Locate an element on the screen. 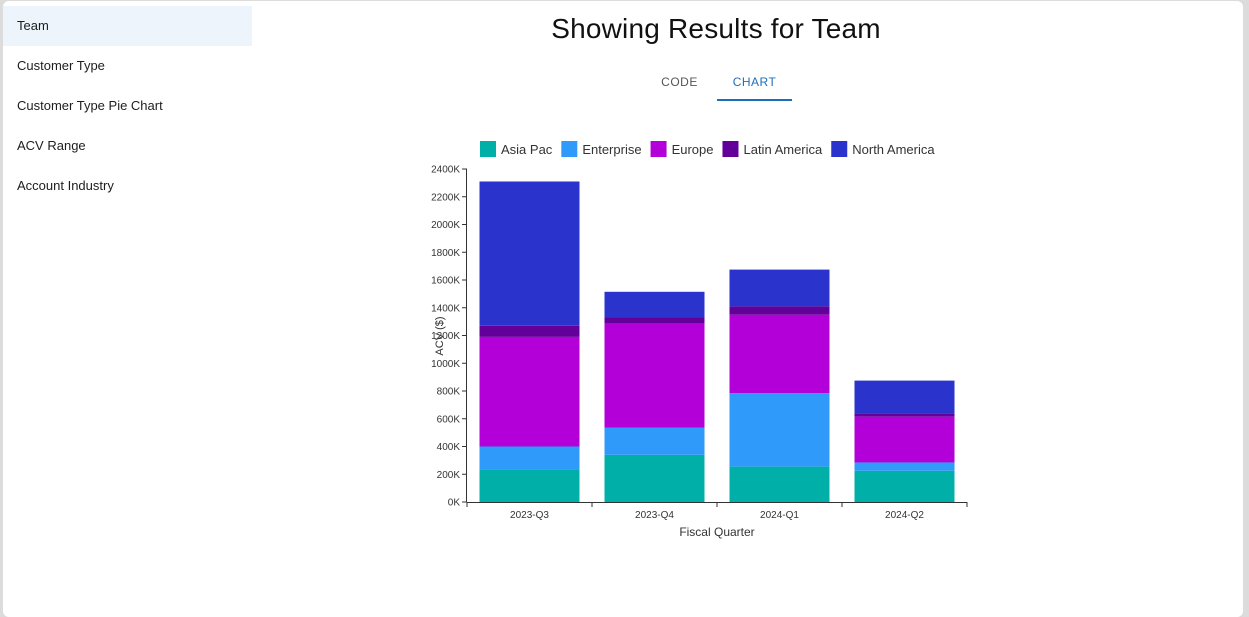  bar-2023-q4-asia-pac is located at coordinates (654, 478).